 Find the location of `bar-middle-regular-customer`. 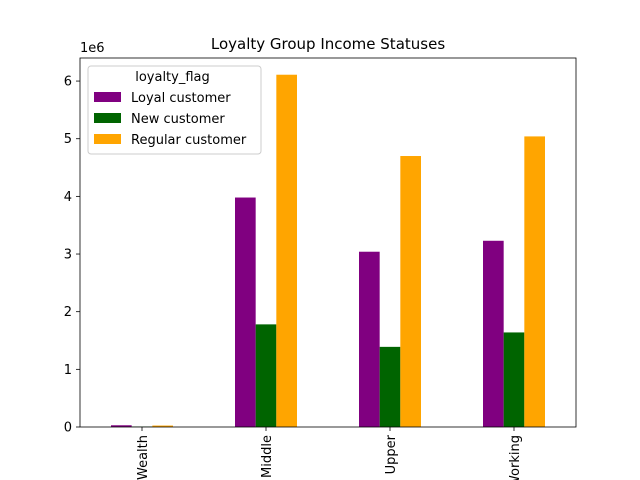

bar-middle-regular-customer is located at coordinates (286, 250).